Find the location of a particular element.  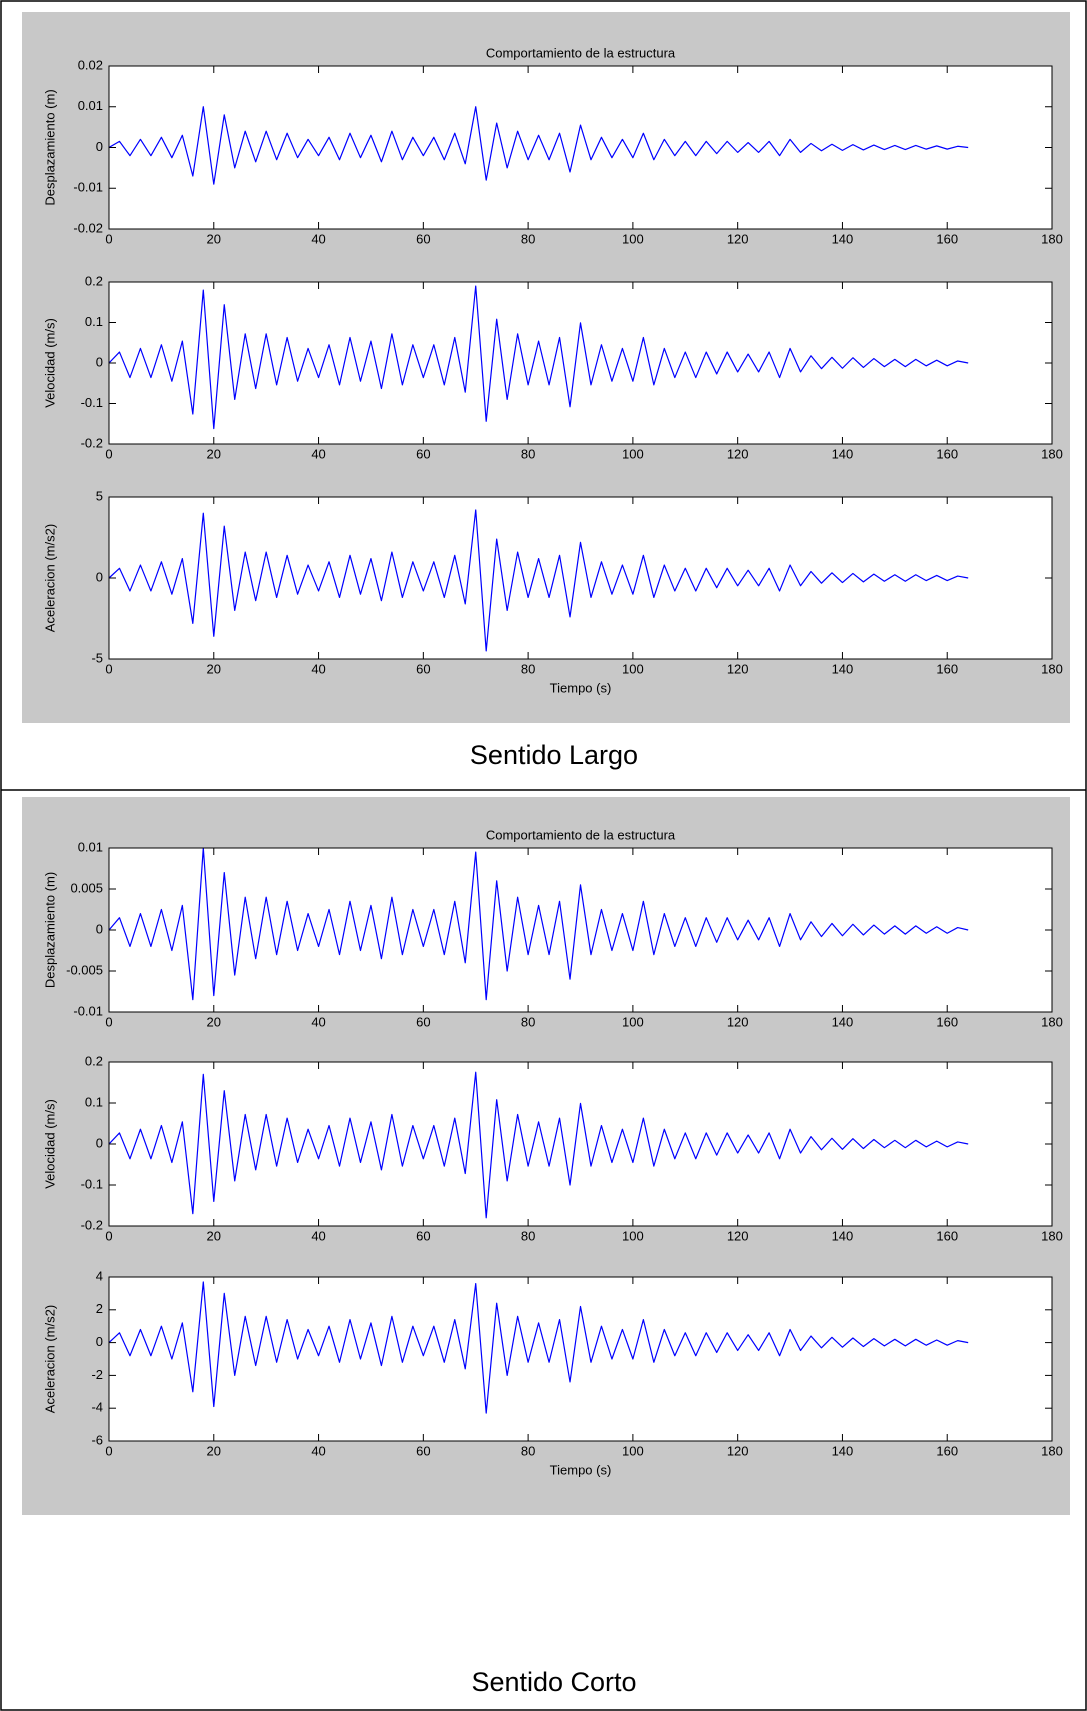

caption: Sentido Largo is located at coordinates (554, 755).